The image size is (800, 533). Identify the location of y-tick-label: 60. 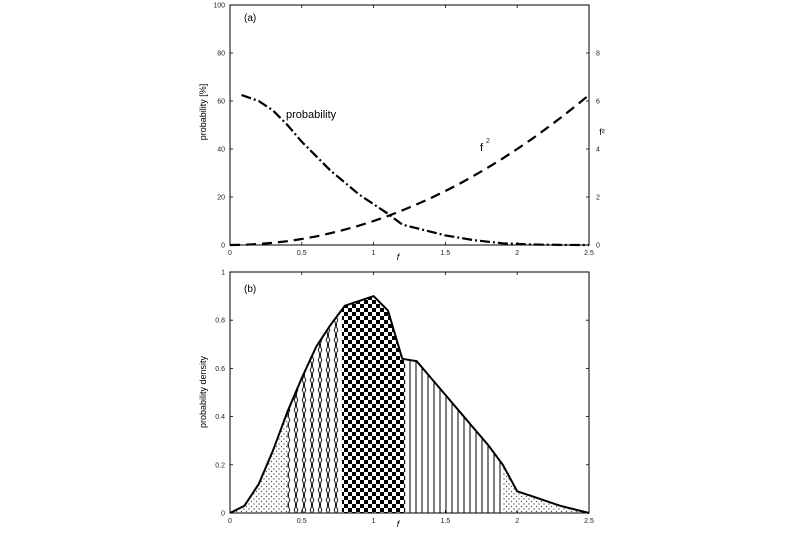
(221, 102).